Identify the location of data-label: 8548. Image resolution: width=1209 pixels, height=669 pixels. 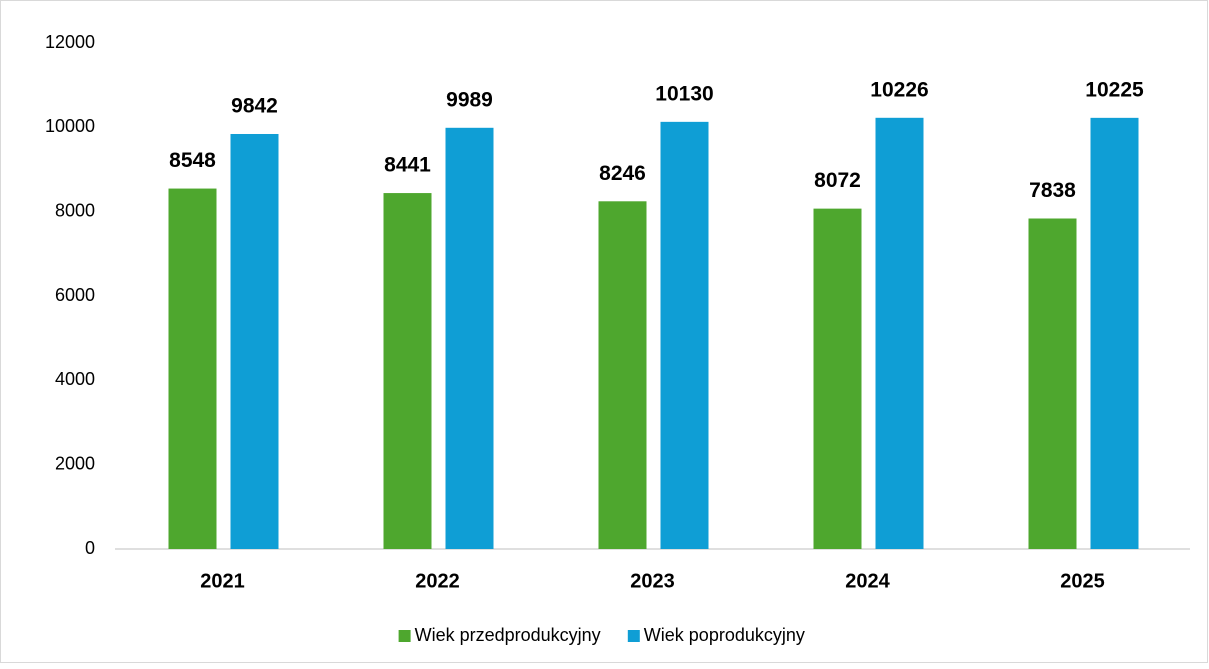
(192, 160).